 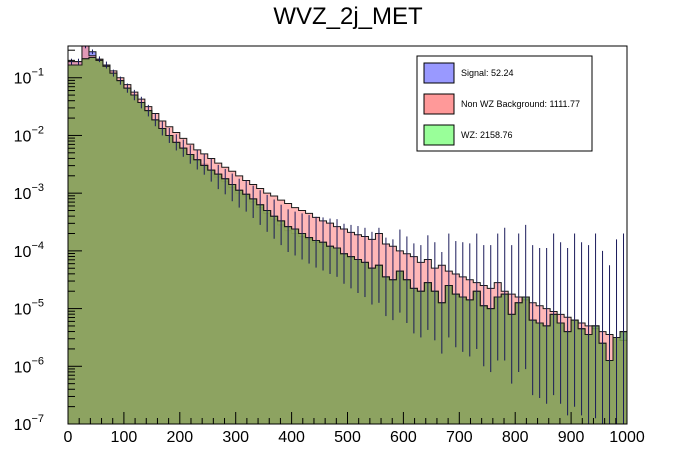 What do you see at coordinates (29, 250) in the screenshot?
I see `y-tick-label: 10⁻⁴` at bounding box center [29, 250].